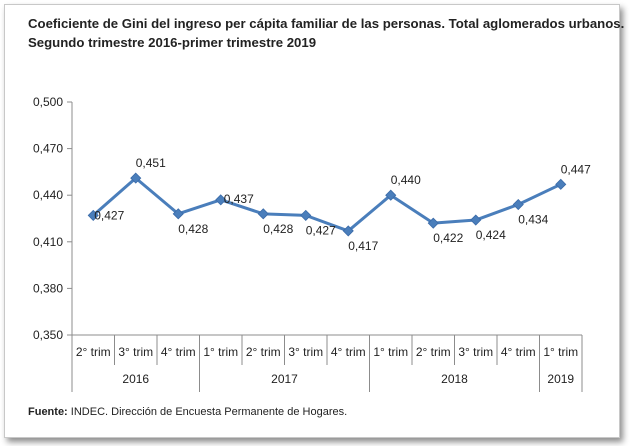 The width and height of the screenshot is (630, 446). Describe the element at coordinates (448, 238) in the screenshot. I see `data-label: 0,422` at that location.